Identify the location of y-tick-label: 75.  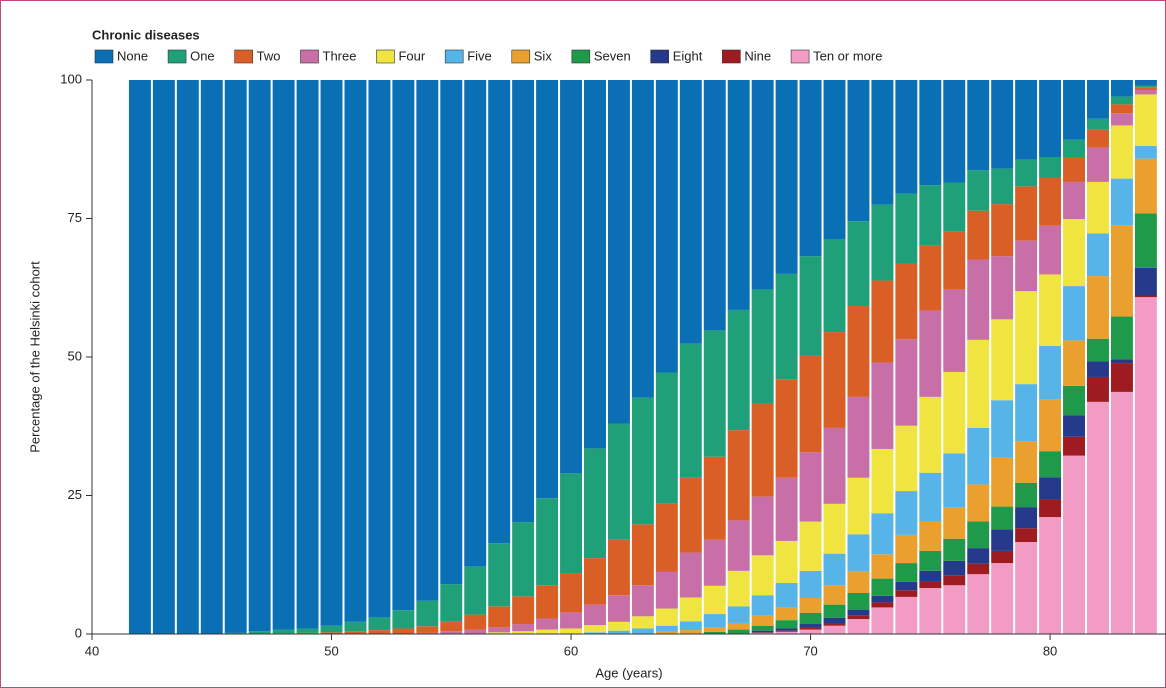
(75, 217).